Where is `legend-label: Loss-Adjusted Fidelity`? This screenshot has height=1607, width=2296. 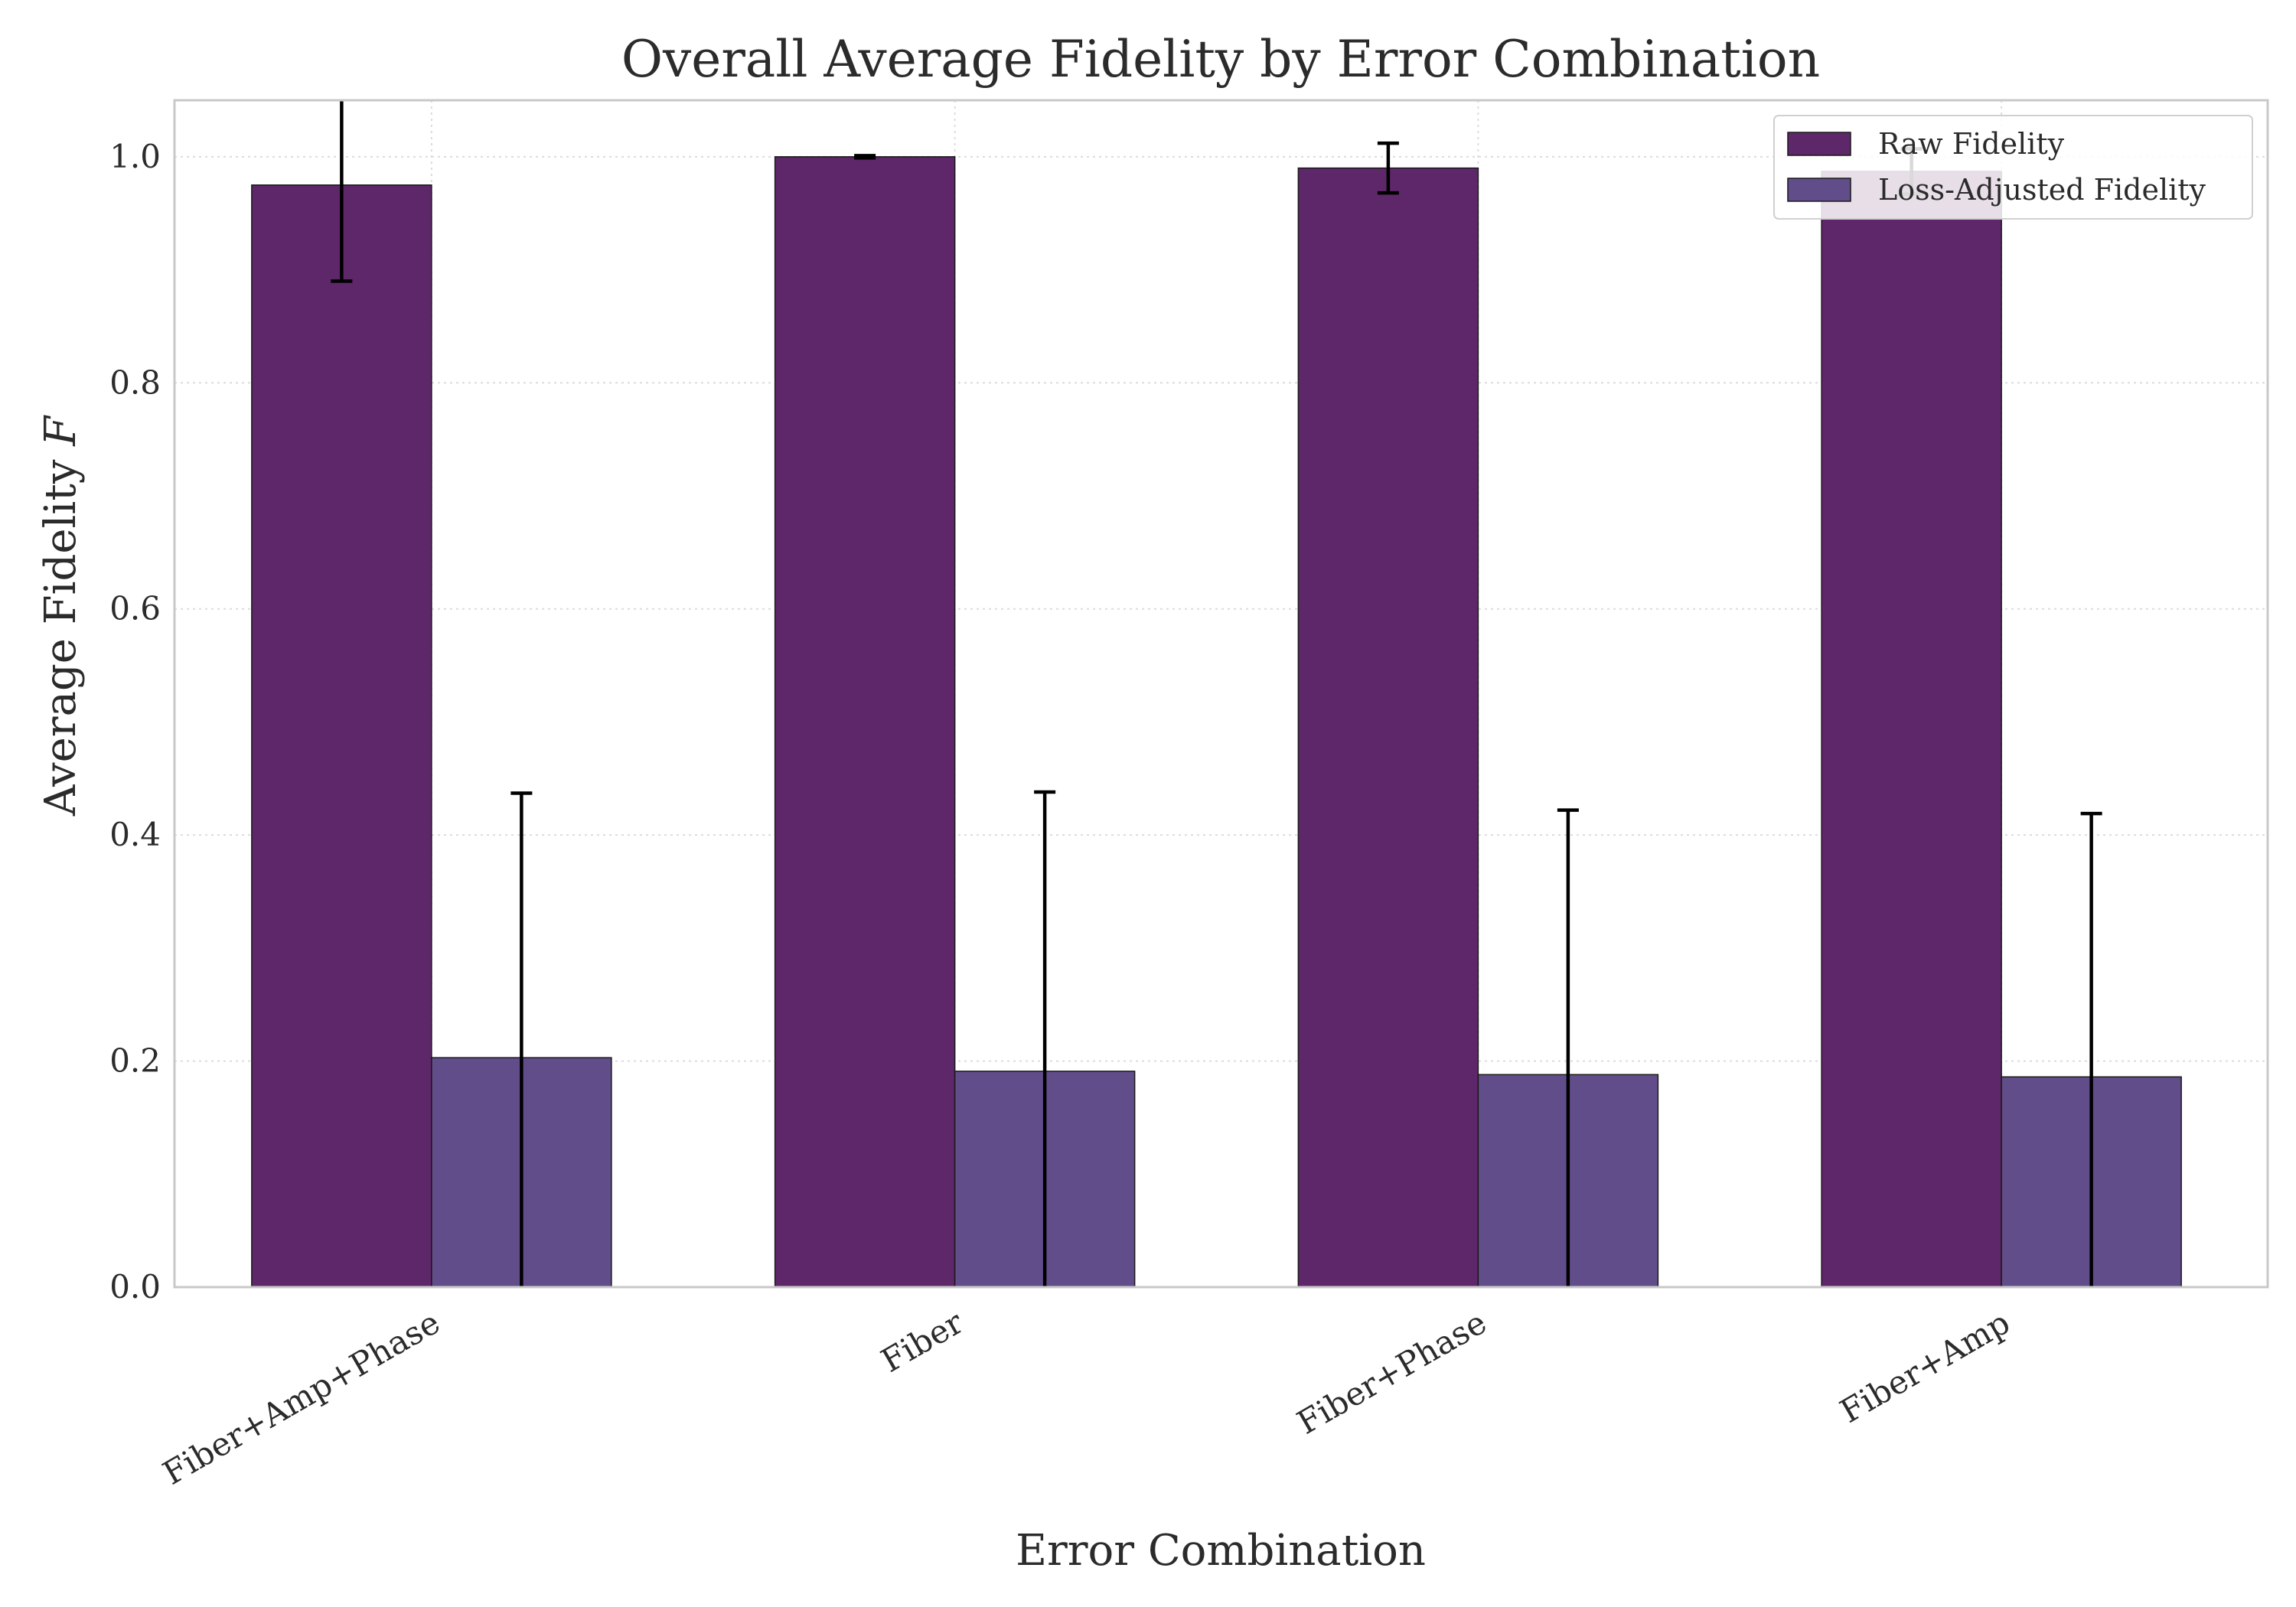
legend-label: Loss-Adjusted Fidelity is located at coordinates (2042, 190).